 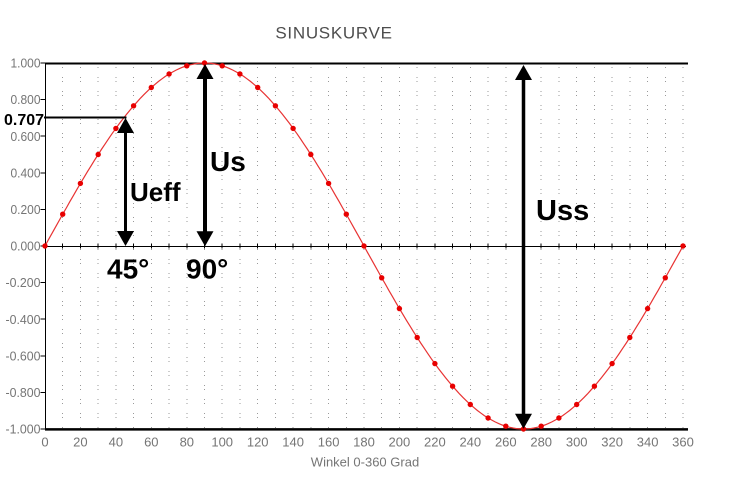 I want to click on svg-text: 20, so click(x=80, y=442).